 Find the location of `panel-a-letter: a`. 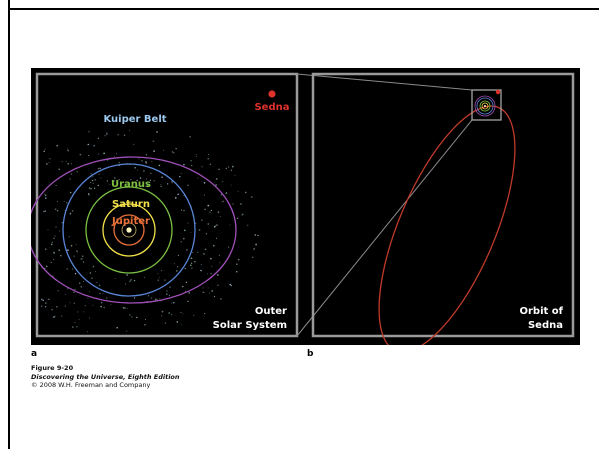

panel-a-letter: a is located at coordinates (34, 354).